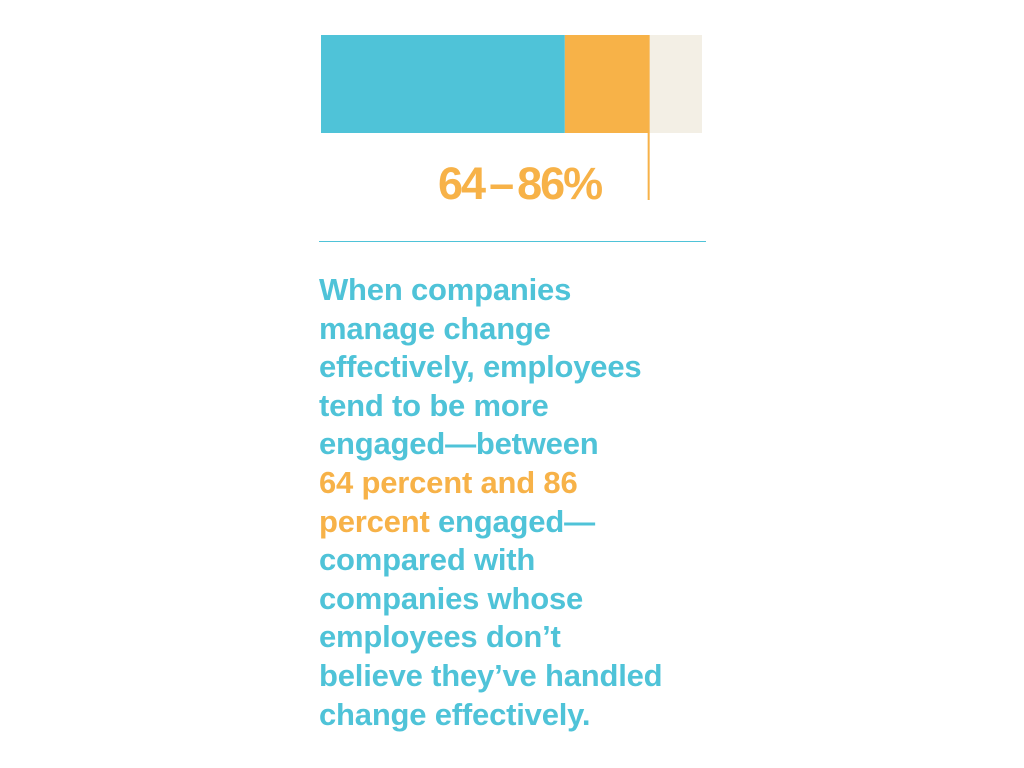 Image resolution: width=1024 pixels, height=768 pixels. I want to click on caption-line: tend to be more, so click(519, 406).